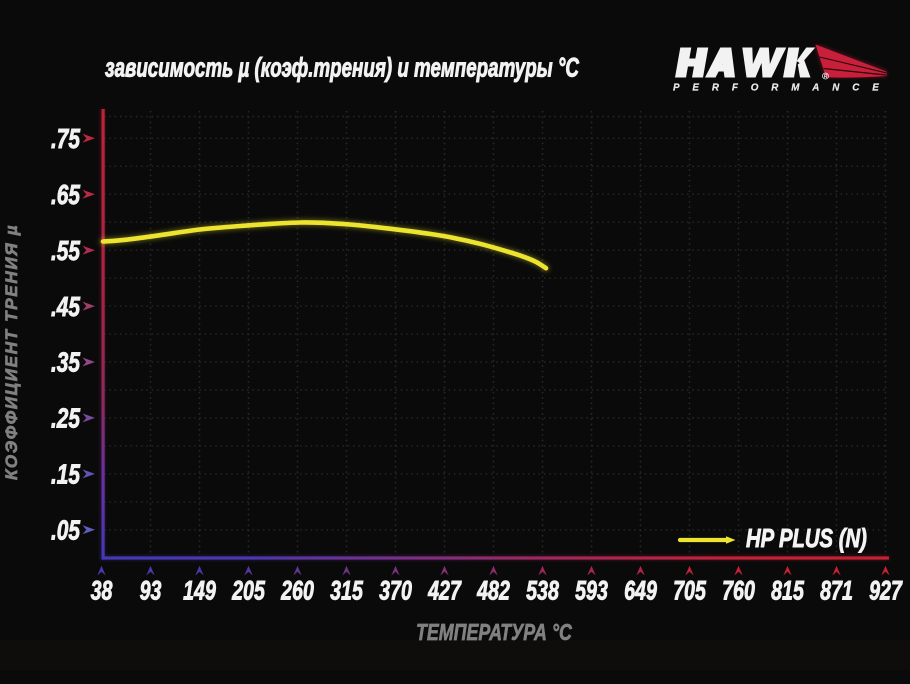  What do you see at coordinates (493, 590) in the screenshot?
I see `svg-text: 482` at bounding box center [493, 590].